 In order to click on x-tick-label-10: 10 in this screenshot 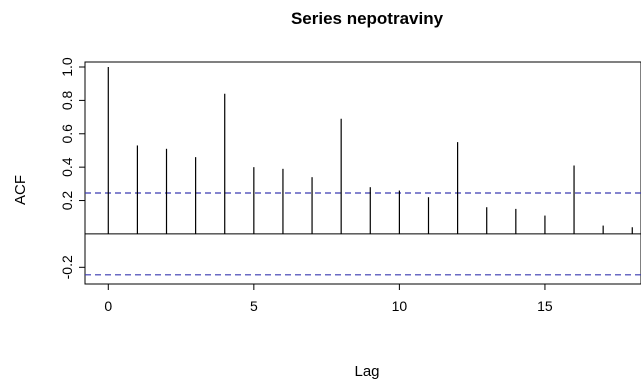, I will do `click(400, 306)`.